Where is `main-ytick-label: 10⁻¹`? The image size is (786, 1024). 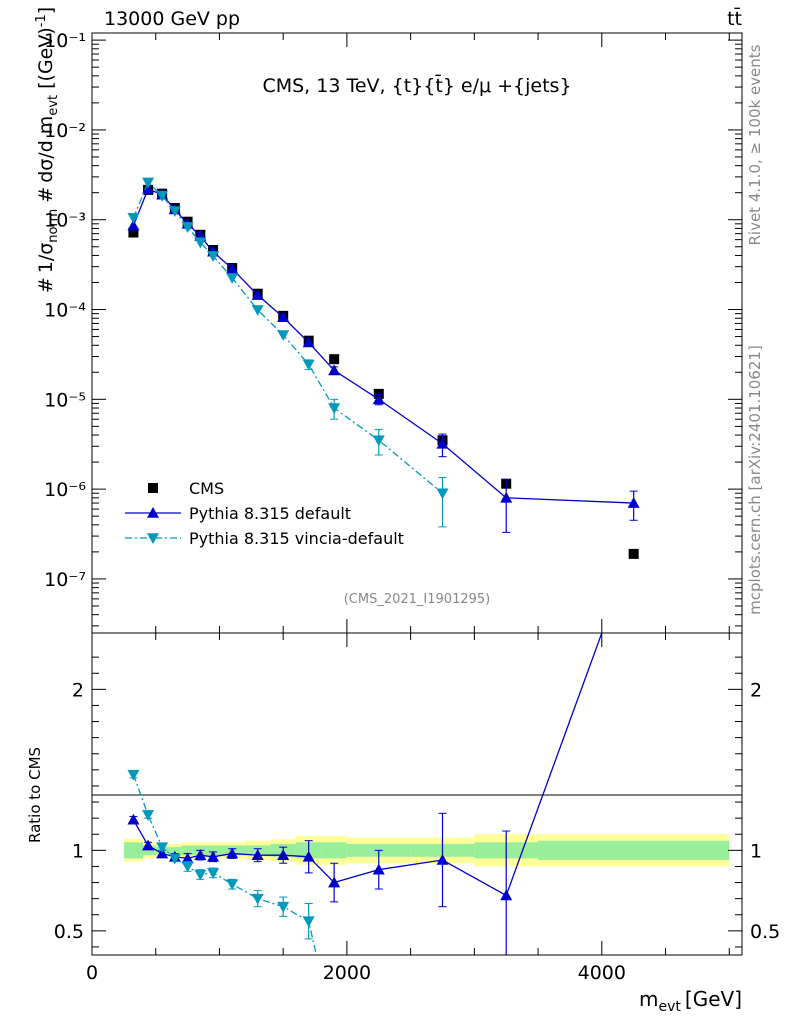
main-ytick-label: 10⁻¹ is located at coordinates (65, 41).